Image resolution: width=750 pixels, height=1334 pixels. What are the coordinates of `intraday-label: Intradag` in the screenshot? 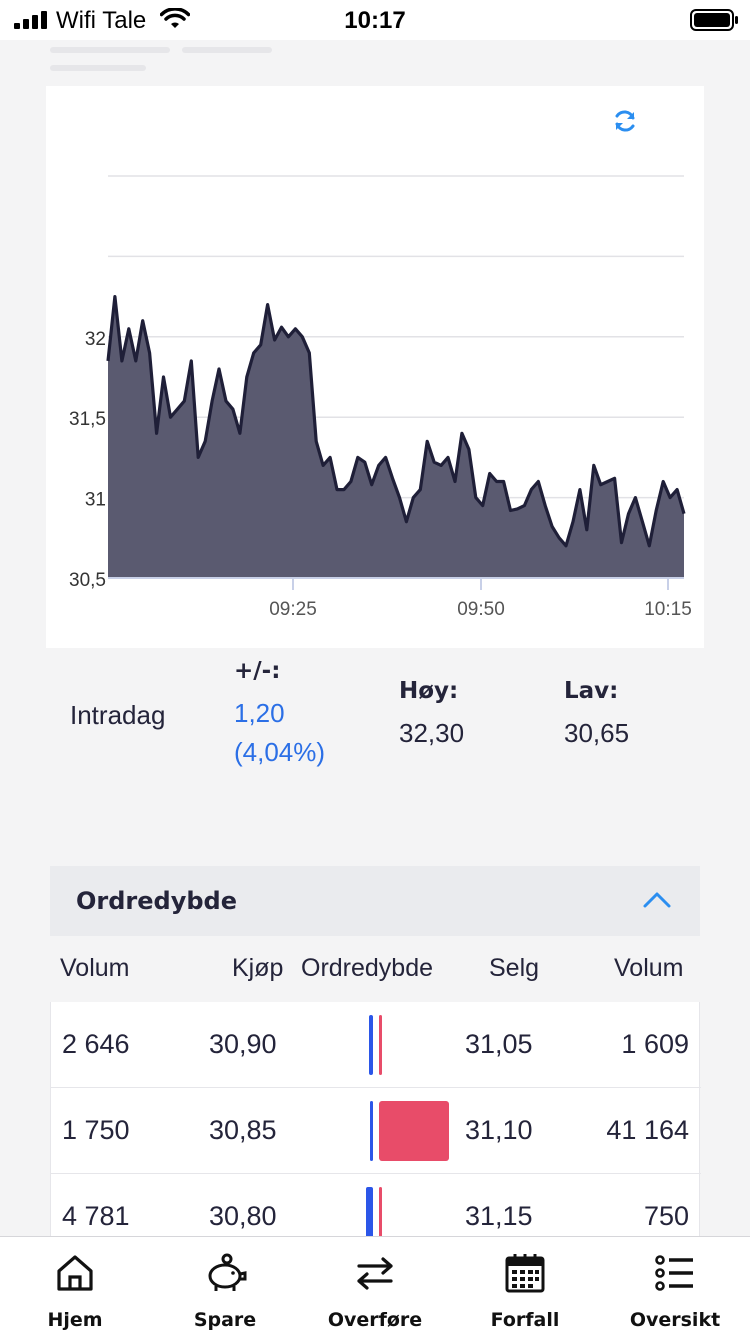 It's located at (118, 715).